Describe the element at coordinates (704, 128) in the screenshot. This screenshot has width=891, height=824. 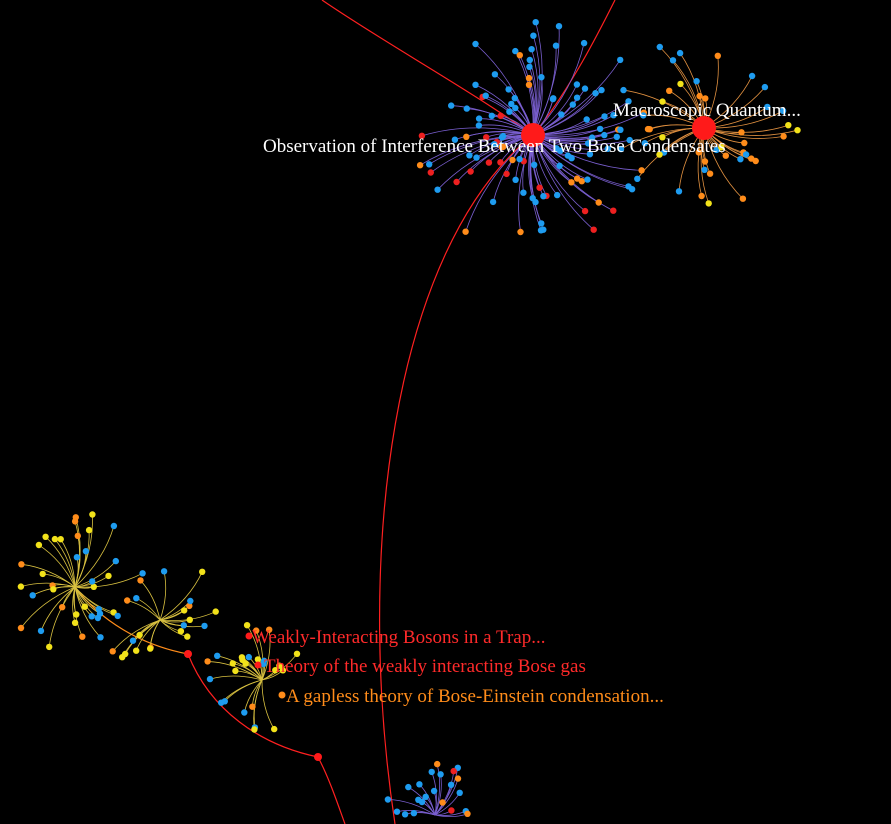
I see `hub-macroscopic` at that location.